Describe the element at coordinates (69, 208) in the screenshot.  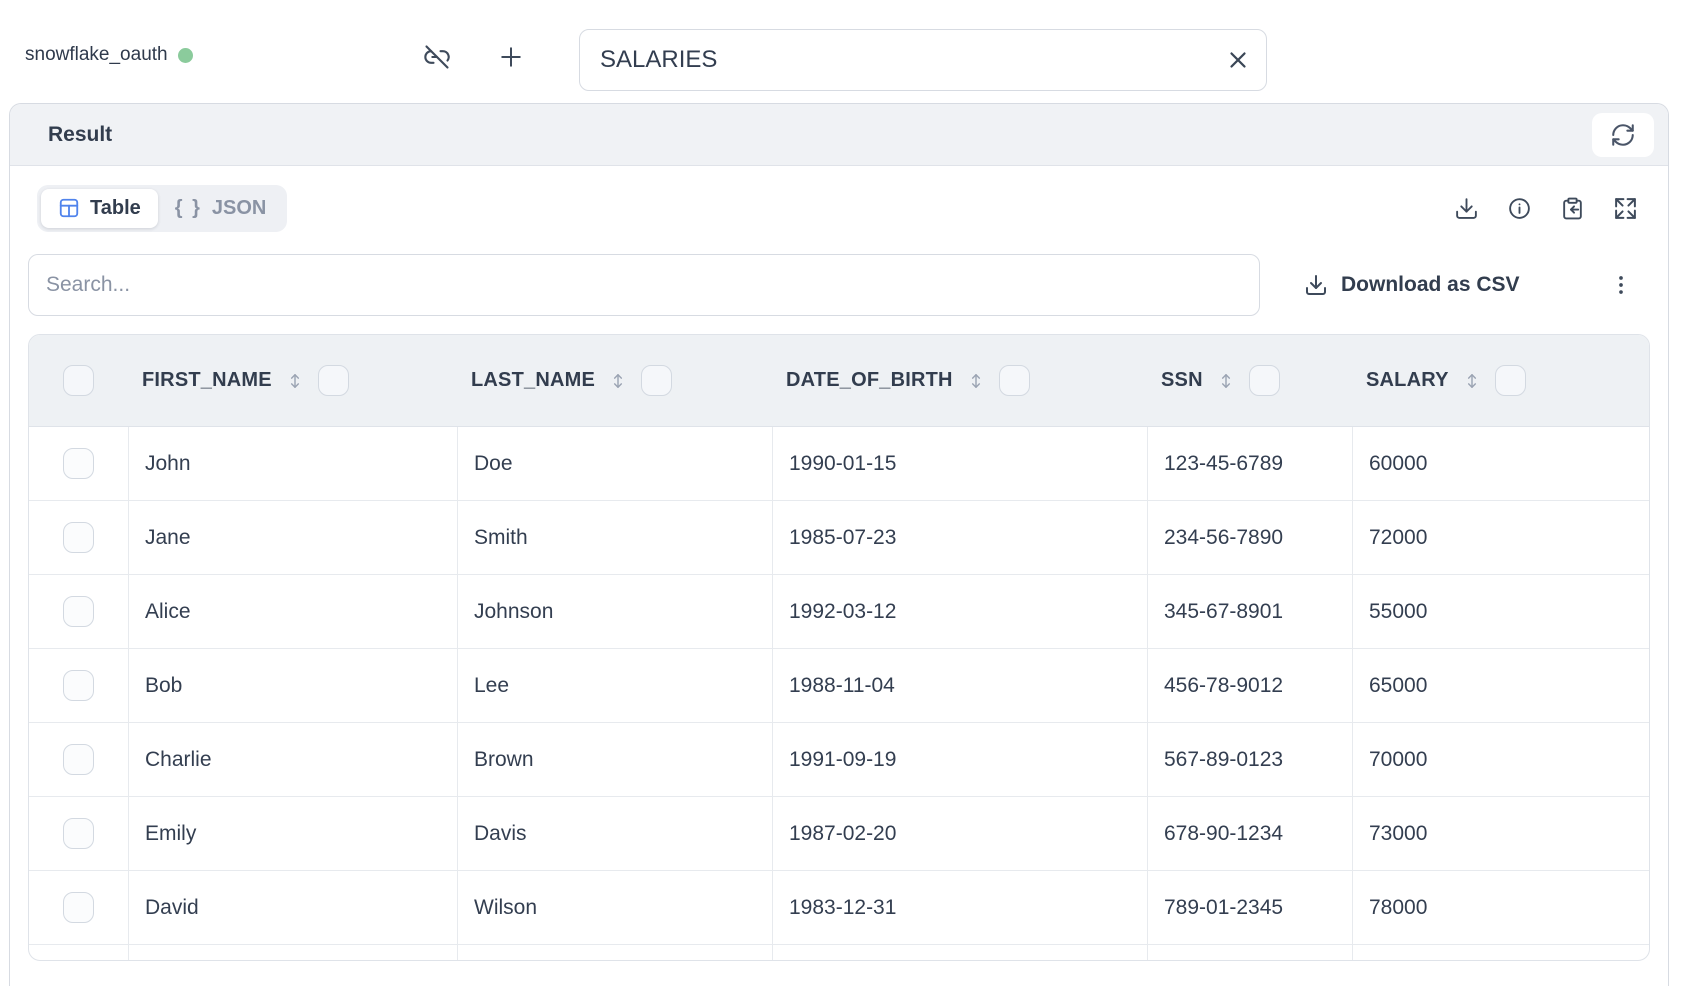
I see `table-grid-icon` at that location.